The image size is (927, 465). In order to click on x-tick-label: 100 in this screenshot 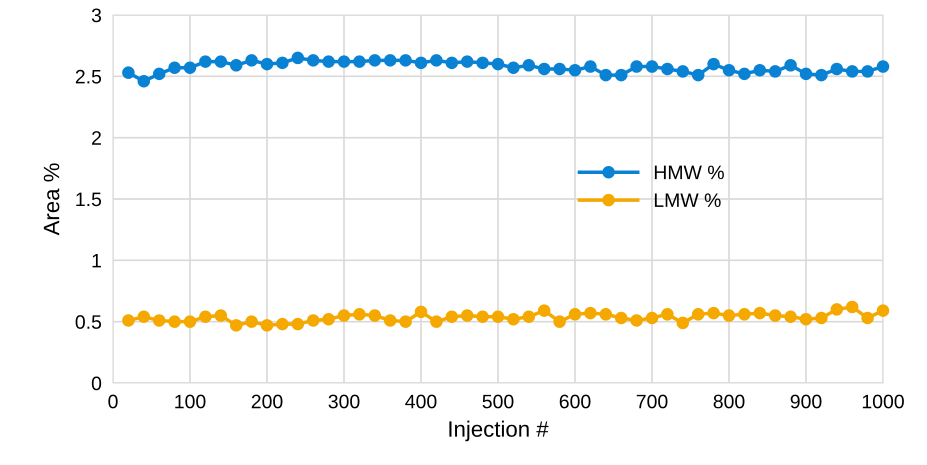, I will do `click(190, 401)`.